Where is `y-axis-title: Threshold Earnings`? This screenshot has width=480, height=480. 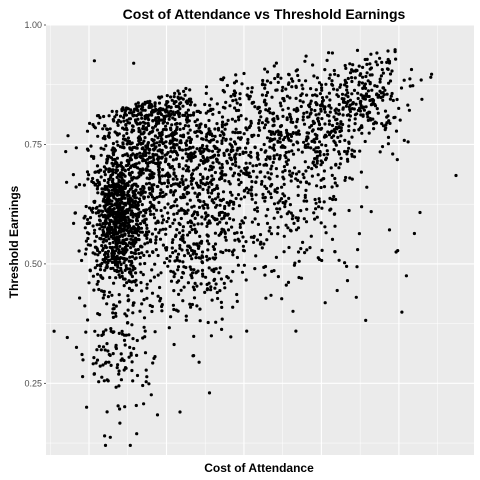
y-axis-title: Threshold Earnings is located at coordinates (14, 241).